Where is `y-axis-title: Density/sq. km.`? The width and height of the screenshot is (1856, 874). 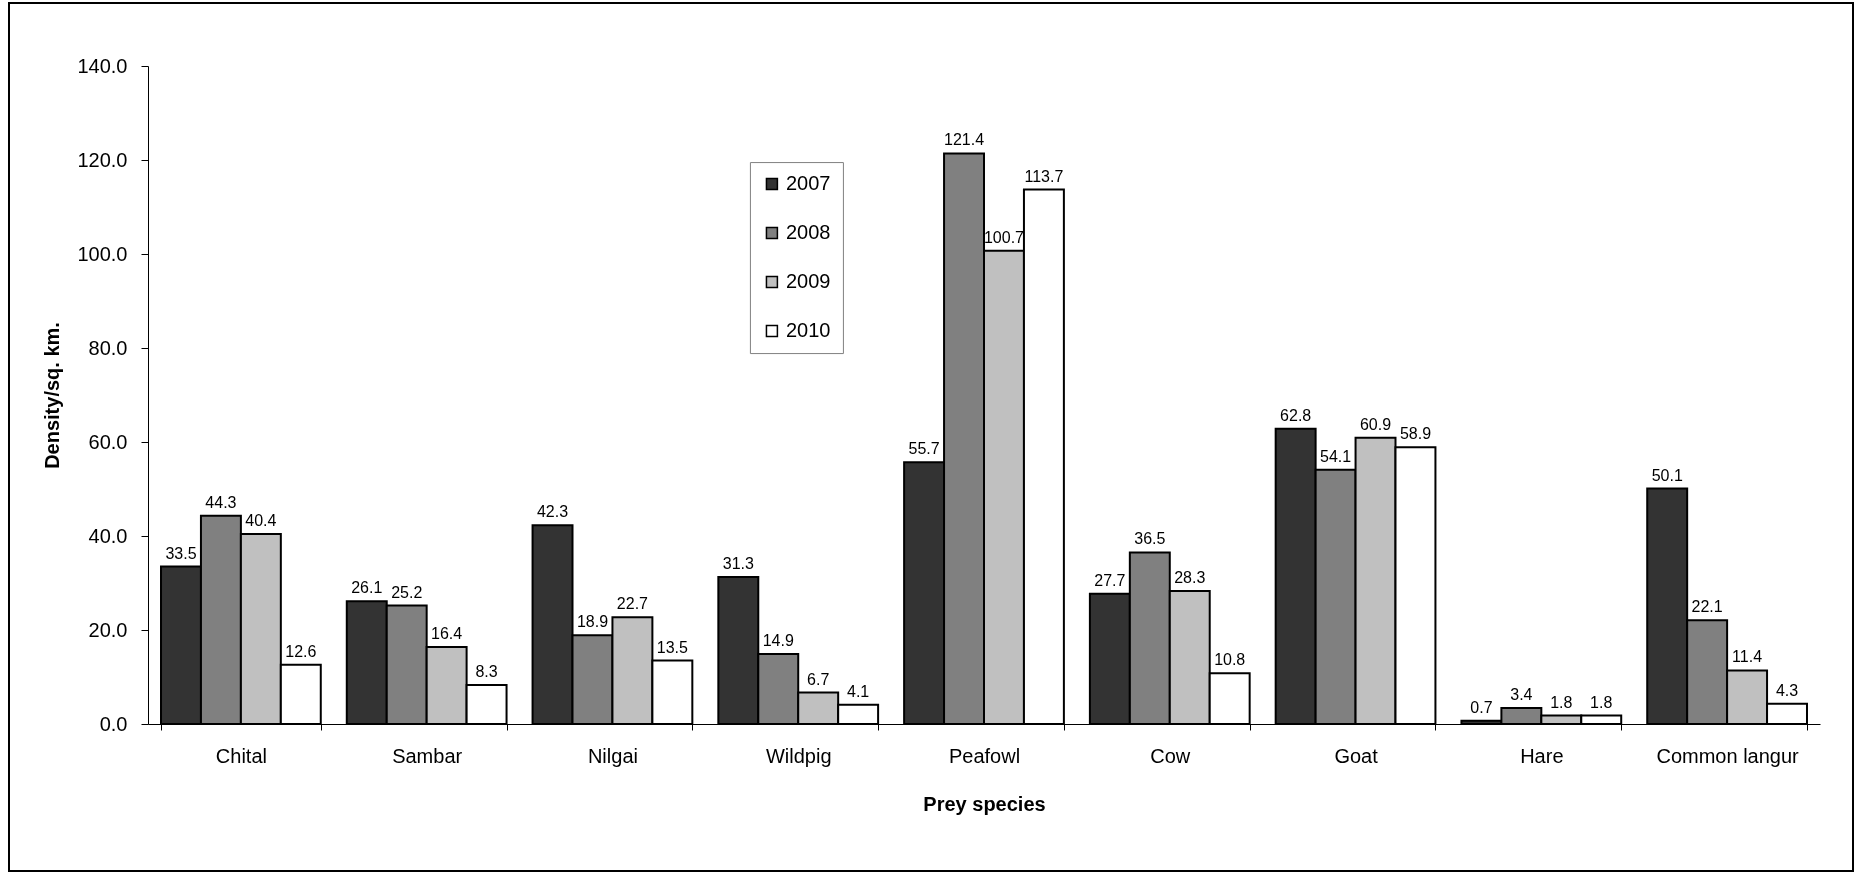 y-axis-title: Density/sq. km. is located at coordinates (52, 395).